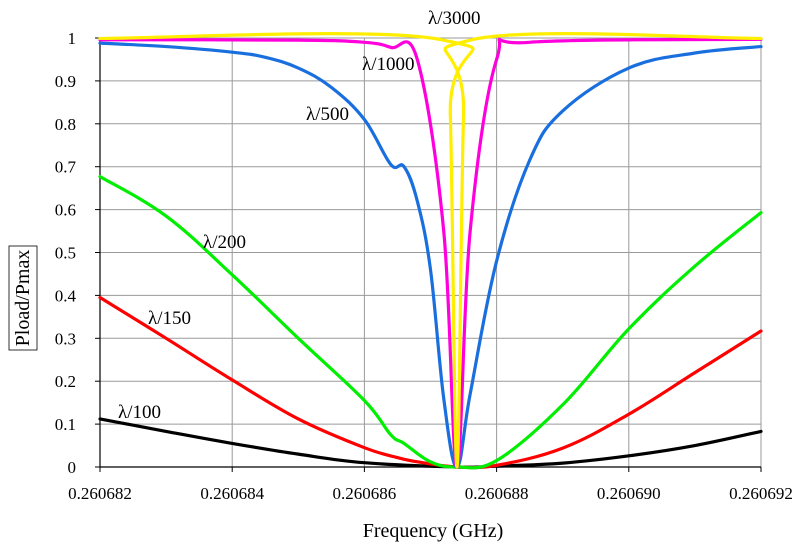 Image resolution: width=808 pixels, height=550 pixels. I want to click on series-label: λ/1000, so click(388, 64).